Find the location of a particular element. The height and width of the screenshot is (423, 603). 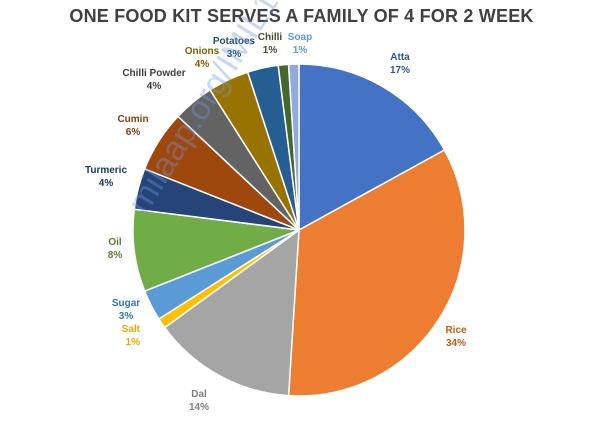

slice-label-rice: Rice is located at coordinates (456, 330).